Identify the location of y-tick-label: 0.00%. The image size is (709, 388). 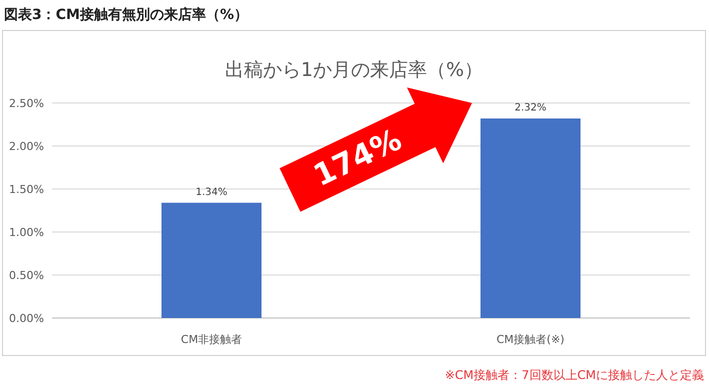
(26, 318).